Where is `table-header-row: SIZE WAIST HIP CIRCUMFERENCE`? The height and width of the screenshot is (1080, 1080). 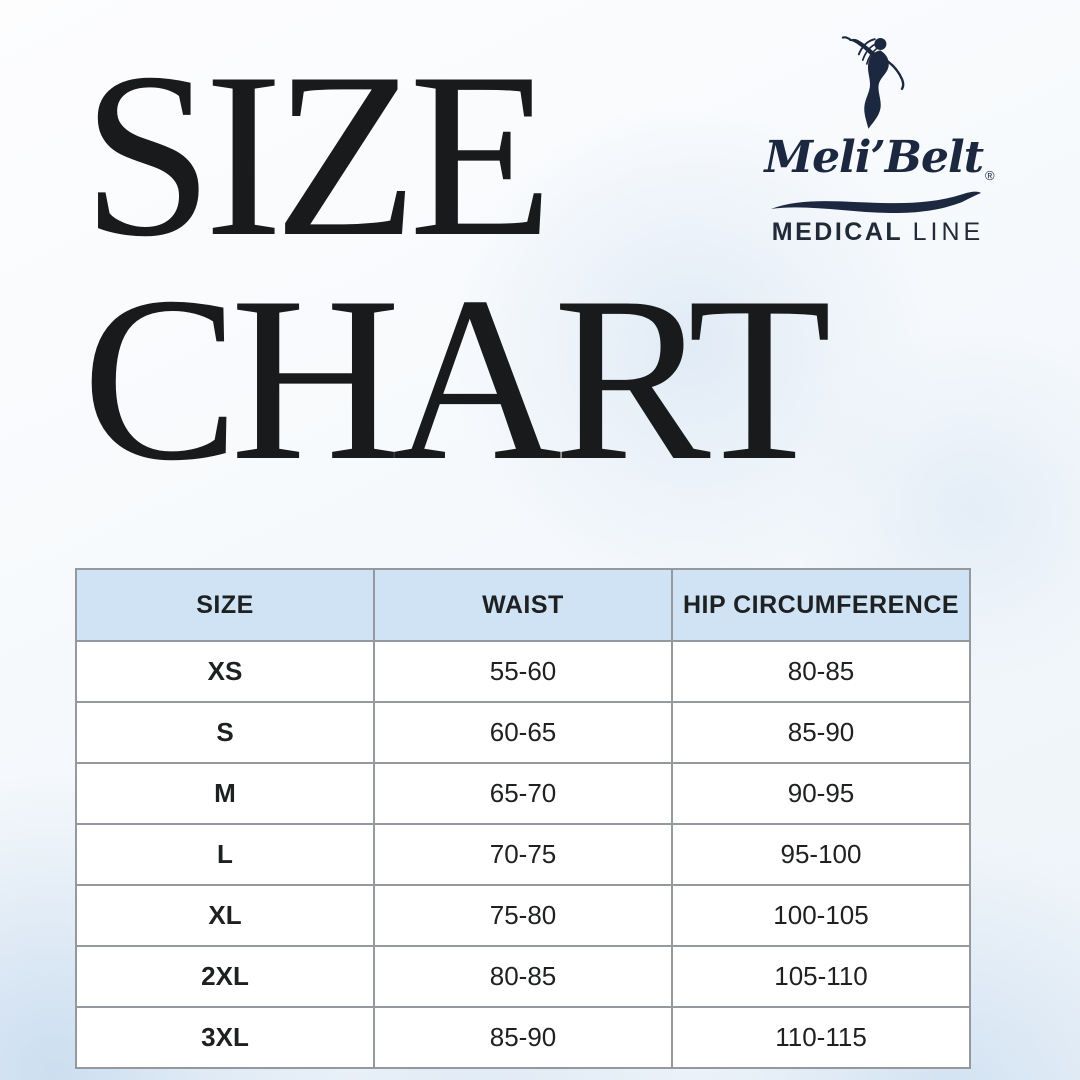 table-header-row: SIZE WAIST HIP CIRCUMFERENCE is located at coordinates (523, 605).